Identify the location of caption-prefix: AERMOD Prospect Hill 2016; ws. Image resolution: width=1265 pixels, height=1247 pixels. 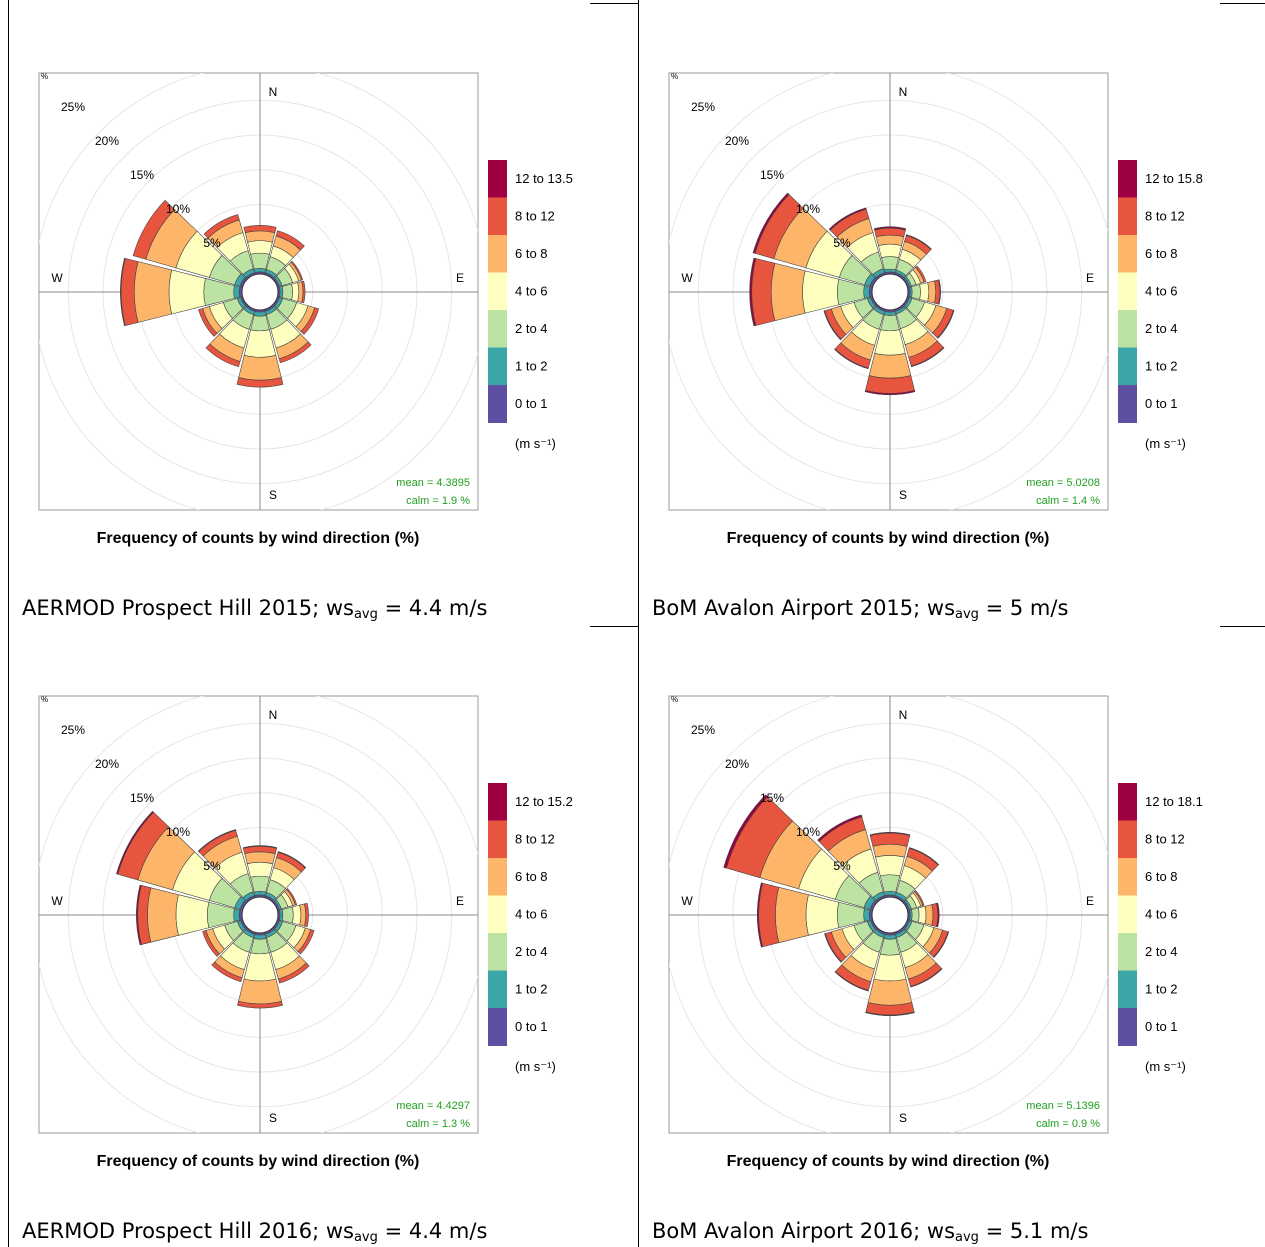
(188, 1231).